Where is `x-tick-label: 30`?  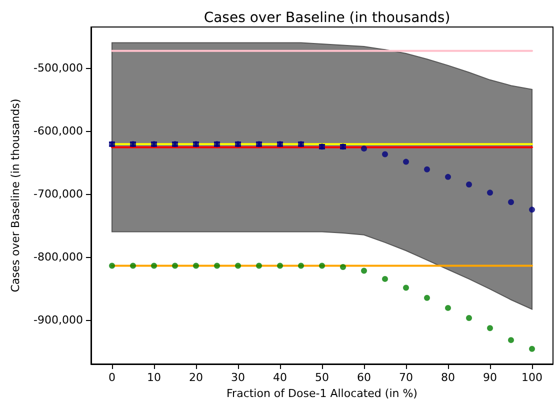
x-tick-label: 30 is located at coordinates (238, 377).